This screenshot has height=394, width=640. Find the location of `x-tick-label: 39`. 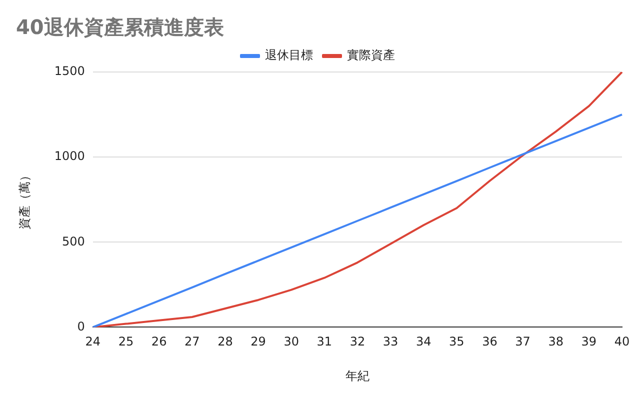

x-tick-label: 39 is located at coordinates (589, 341).